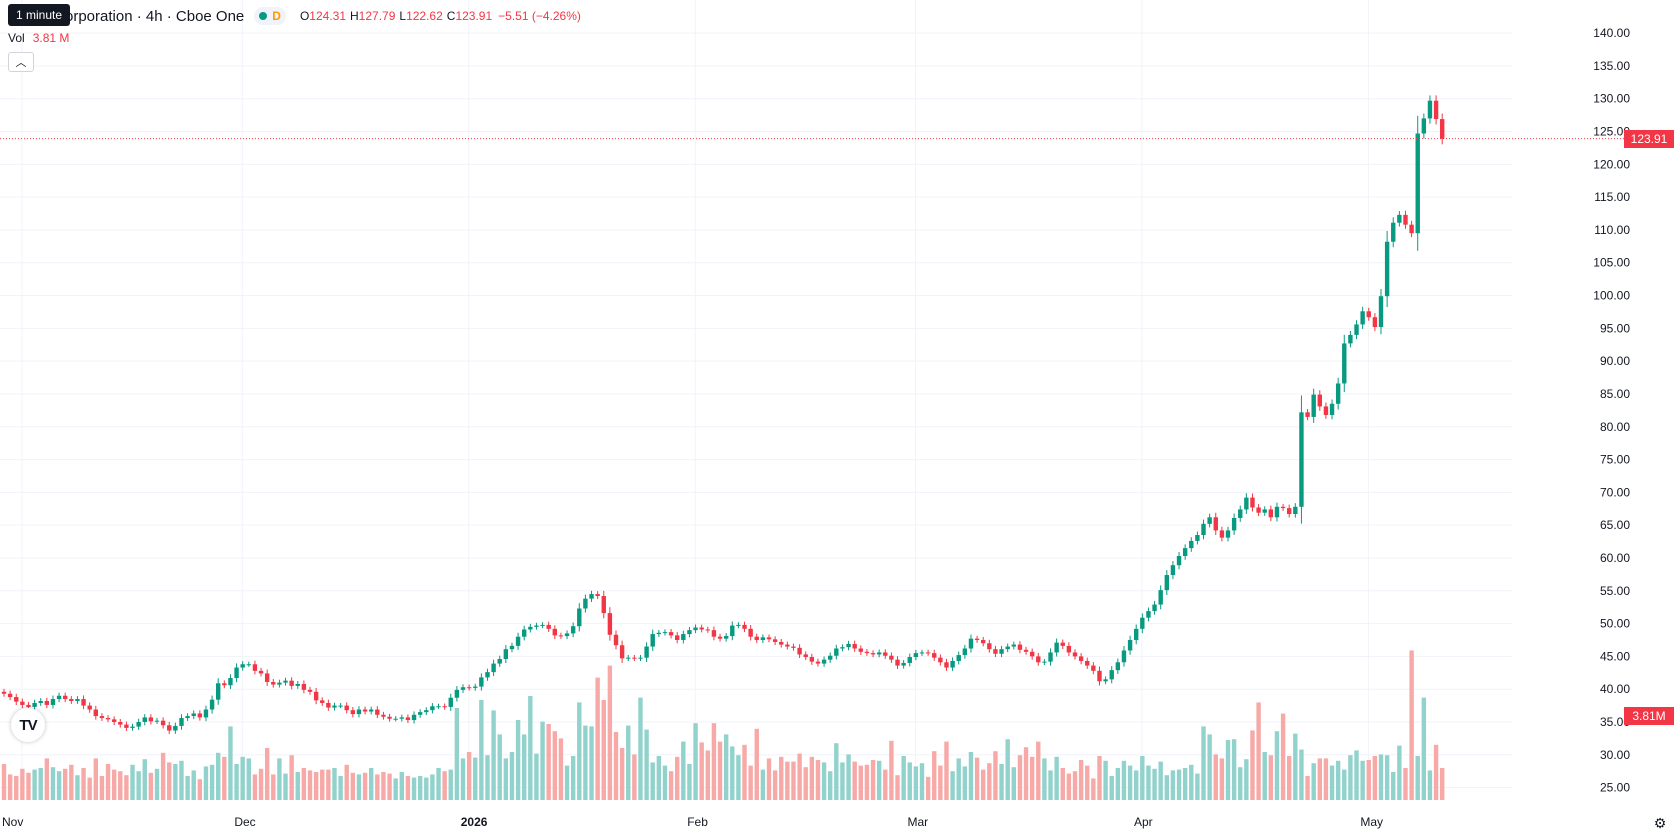 This screenshot has width=1678, height=835. Describe the element at coordinates (1615, 394) in the screenshot. I see `y-tick-label: 85.00` at that location.